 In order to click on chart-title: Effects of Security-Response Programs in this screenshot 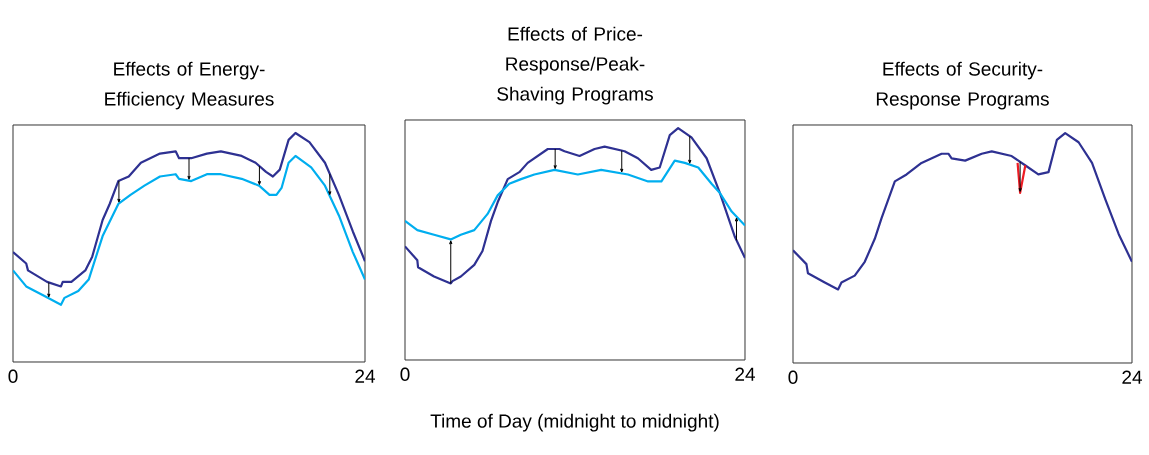, I will do `click(962, 85)`.